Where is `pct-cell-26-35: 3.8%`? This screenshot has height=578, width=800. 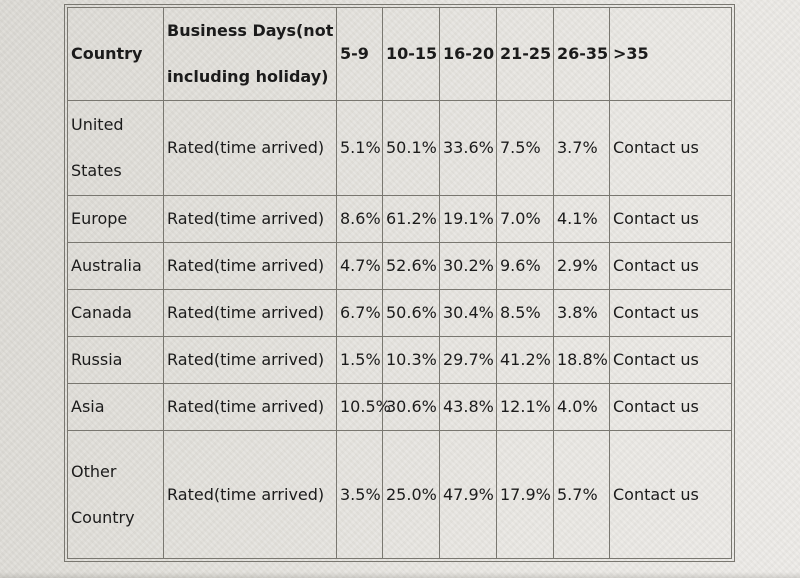 pct-cell-26-35: 3.8% is located at coordinates (581, 313).